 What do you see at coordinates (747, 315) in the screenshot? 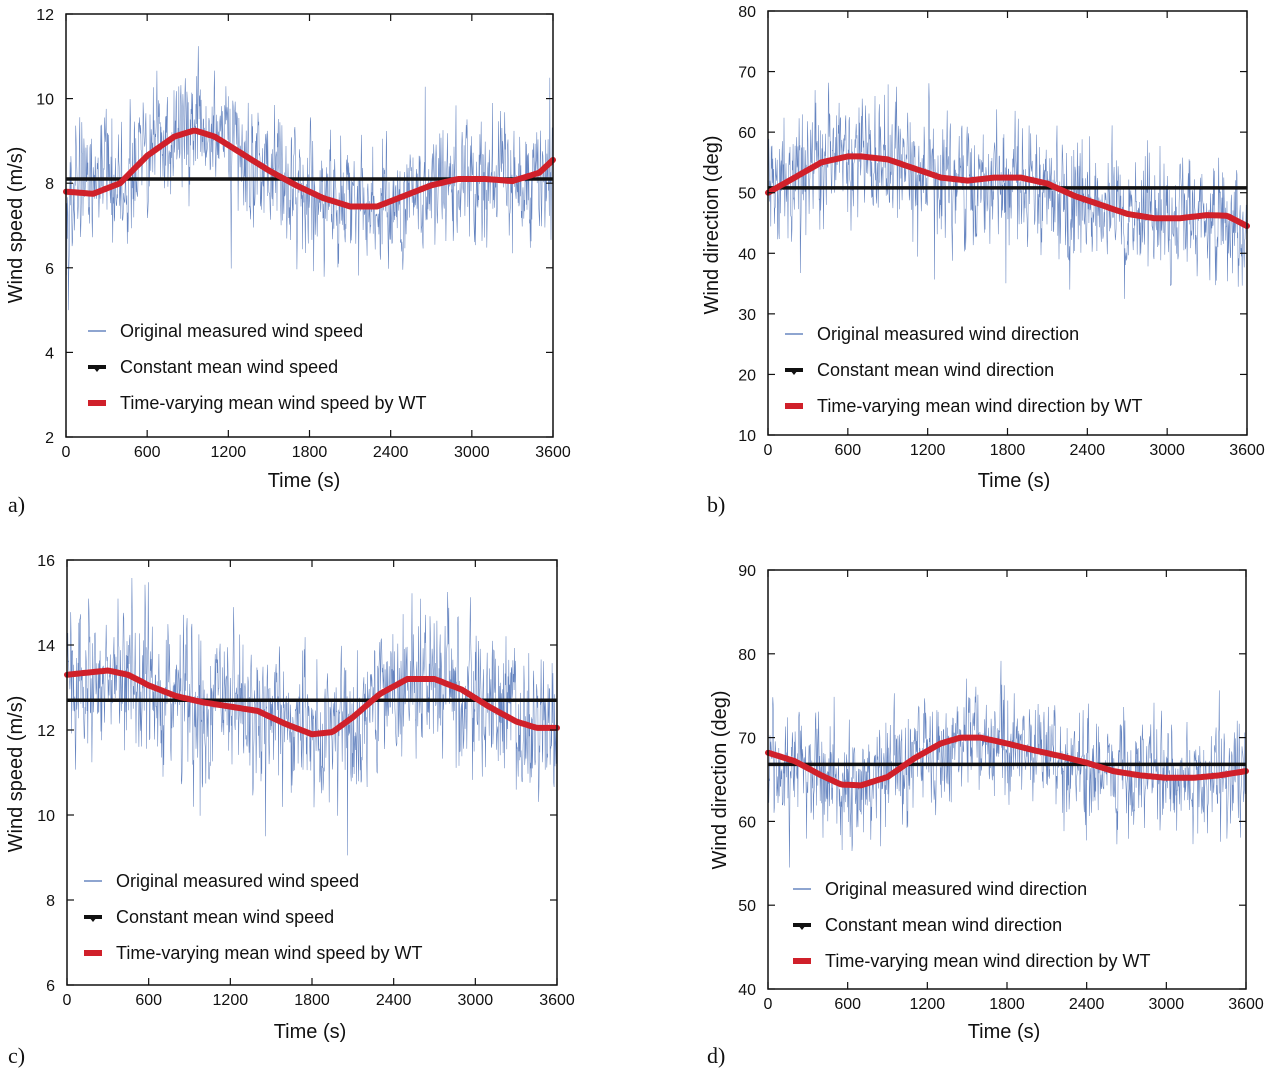
I see `y-tick-label: 30` at bounding box center [747, 315].